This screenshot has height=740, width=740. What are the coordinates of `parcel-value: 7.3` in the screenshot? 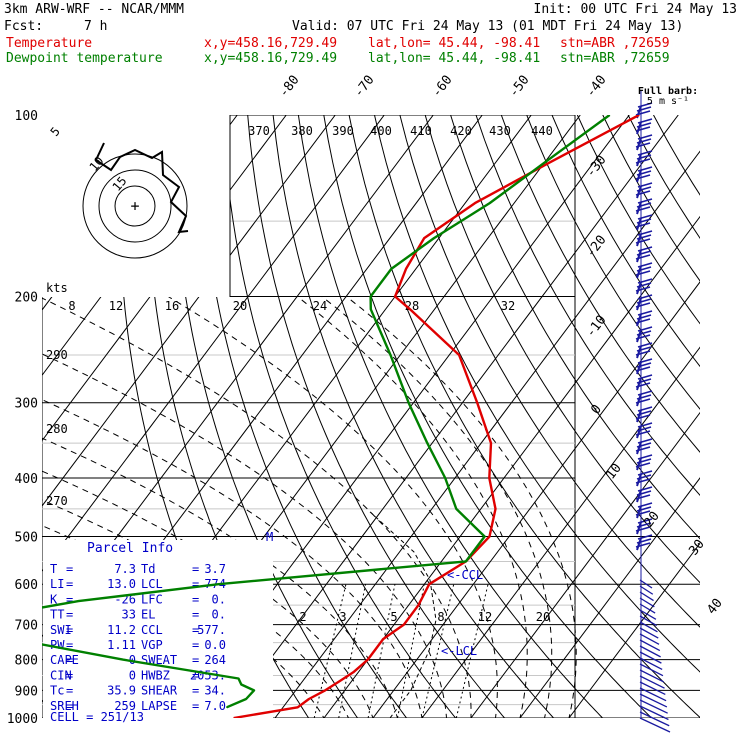 It's located at (125, 569).